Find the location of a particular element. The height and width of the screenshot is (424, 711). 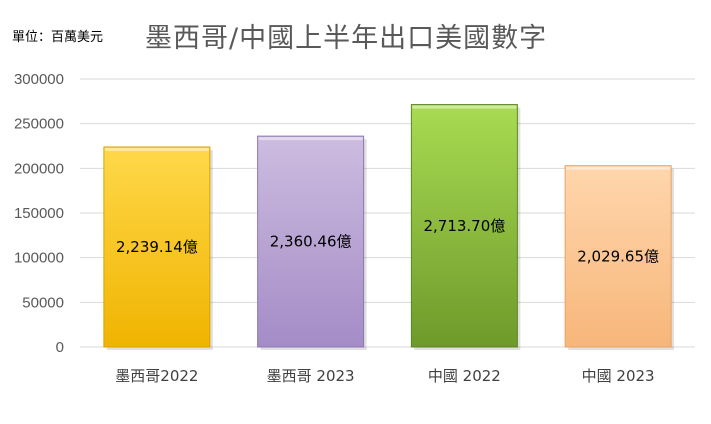

y-tick-label: 250000 is located at coordinates (39, 124).